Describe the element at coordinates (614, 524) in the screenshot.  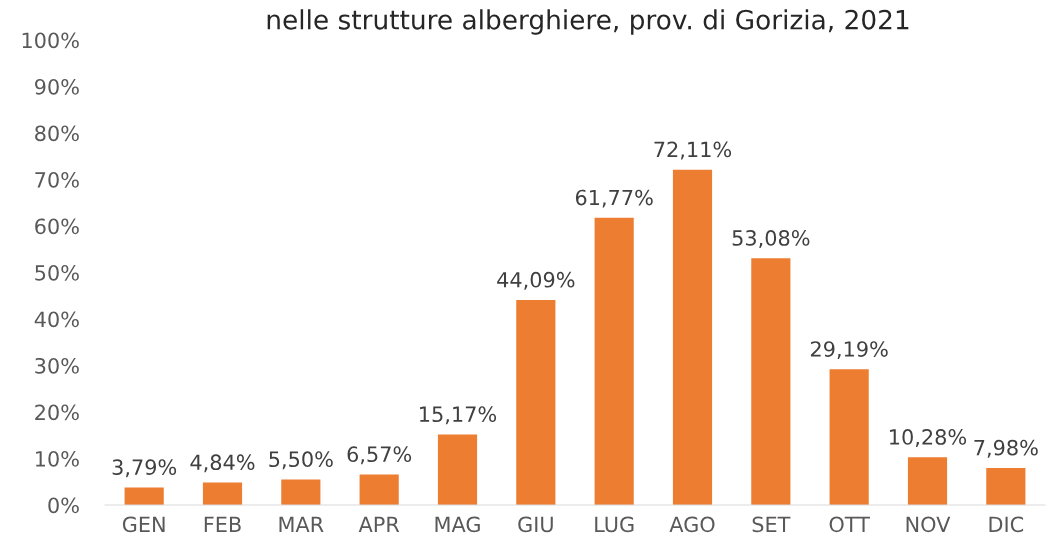
I see `x-tick-label: LUG` at that location.